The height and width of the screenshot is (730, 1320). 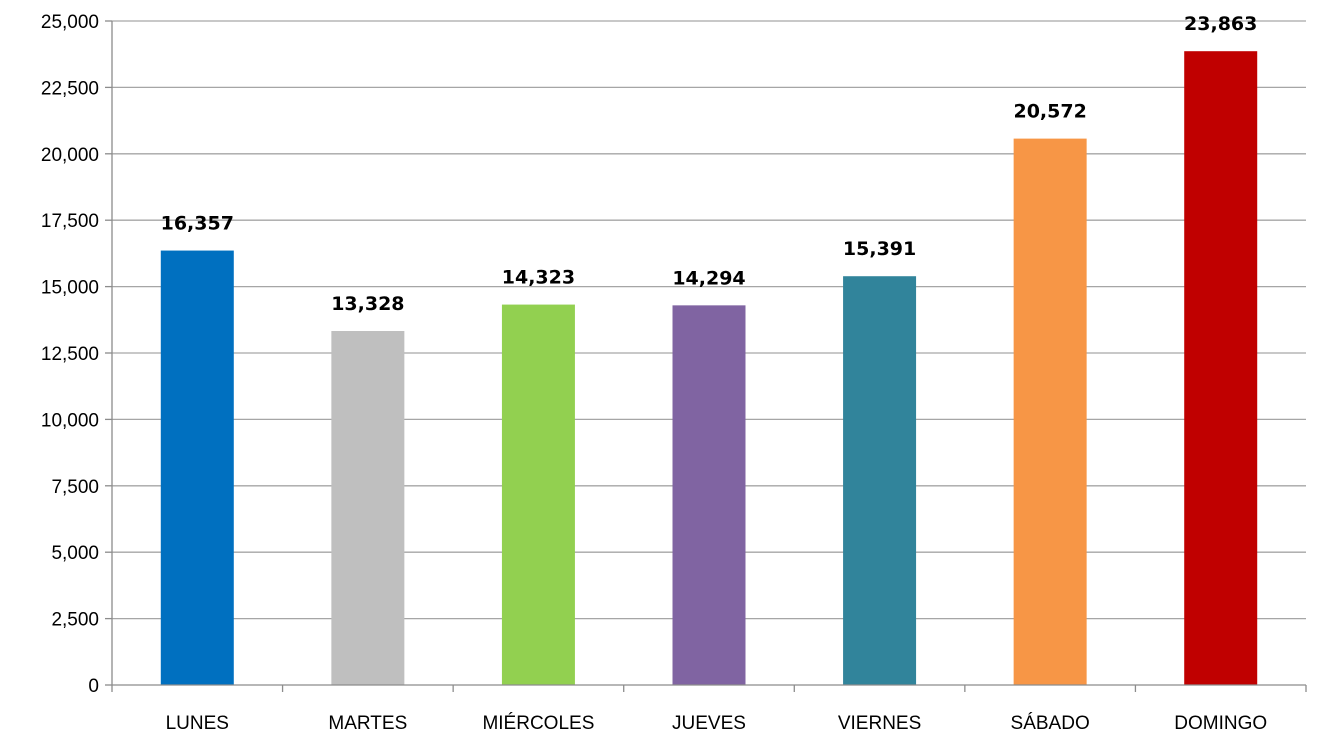 I want to click on data-label: 23,863, so click(x=1220, y=24).